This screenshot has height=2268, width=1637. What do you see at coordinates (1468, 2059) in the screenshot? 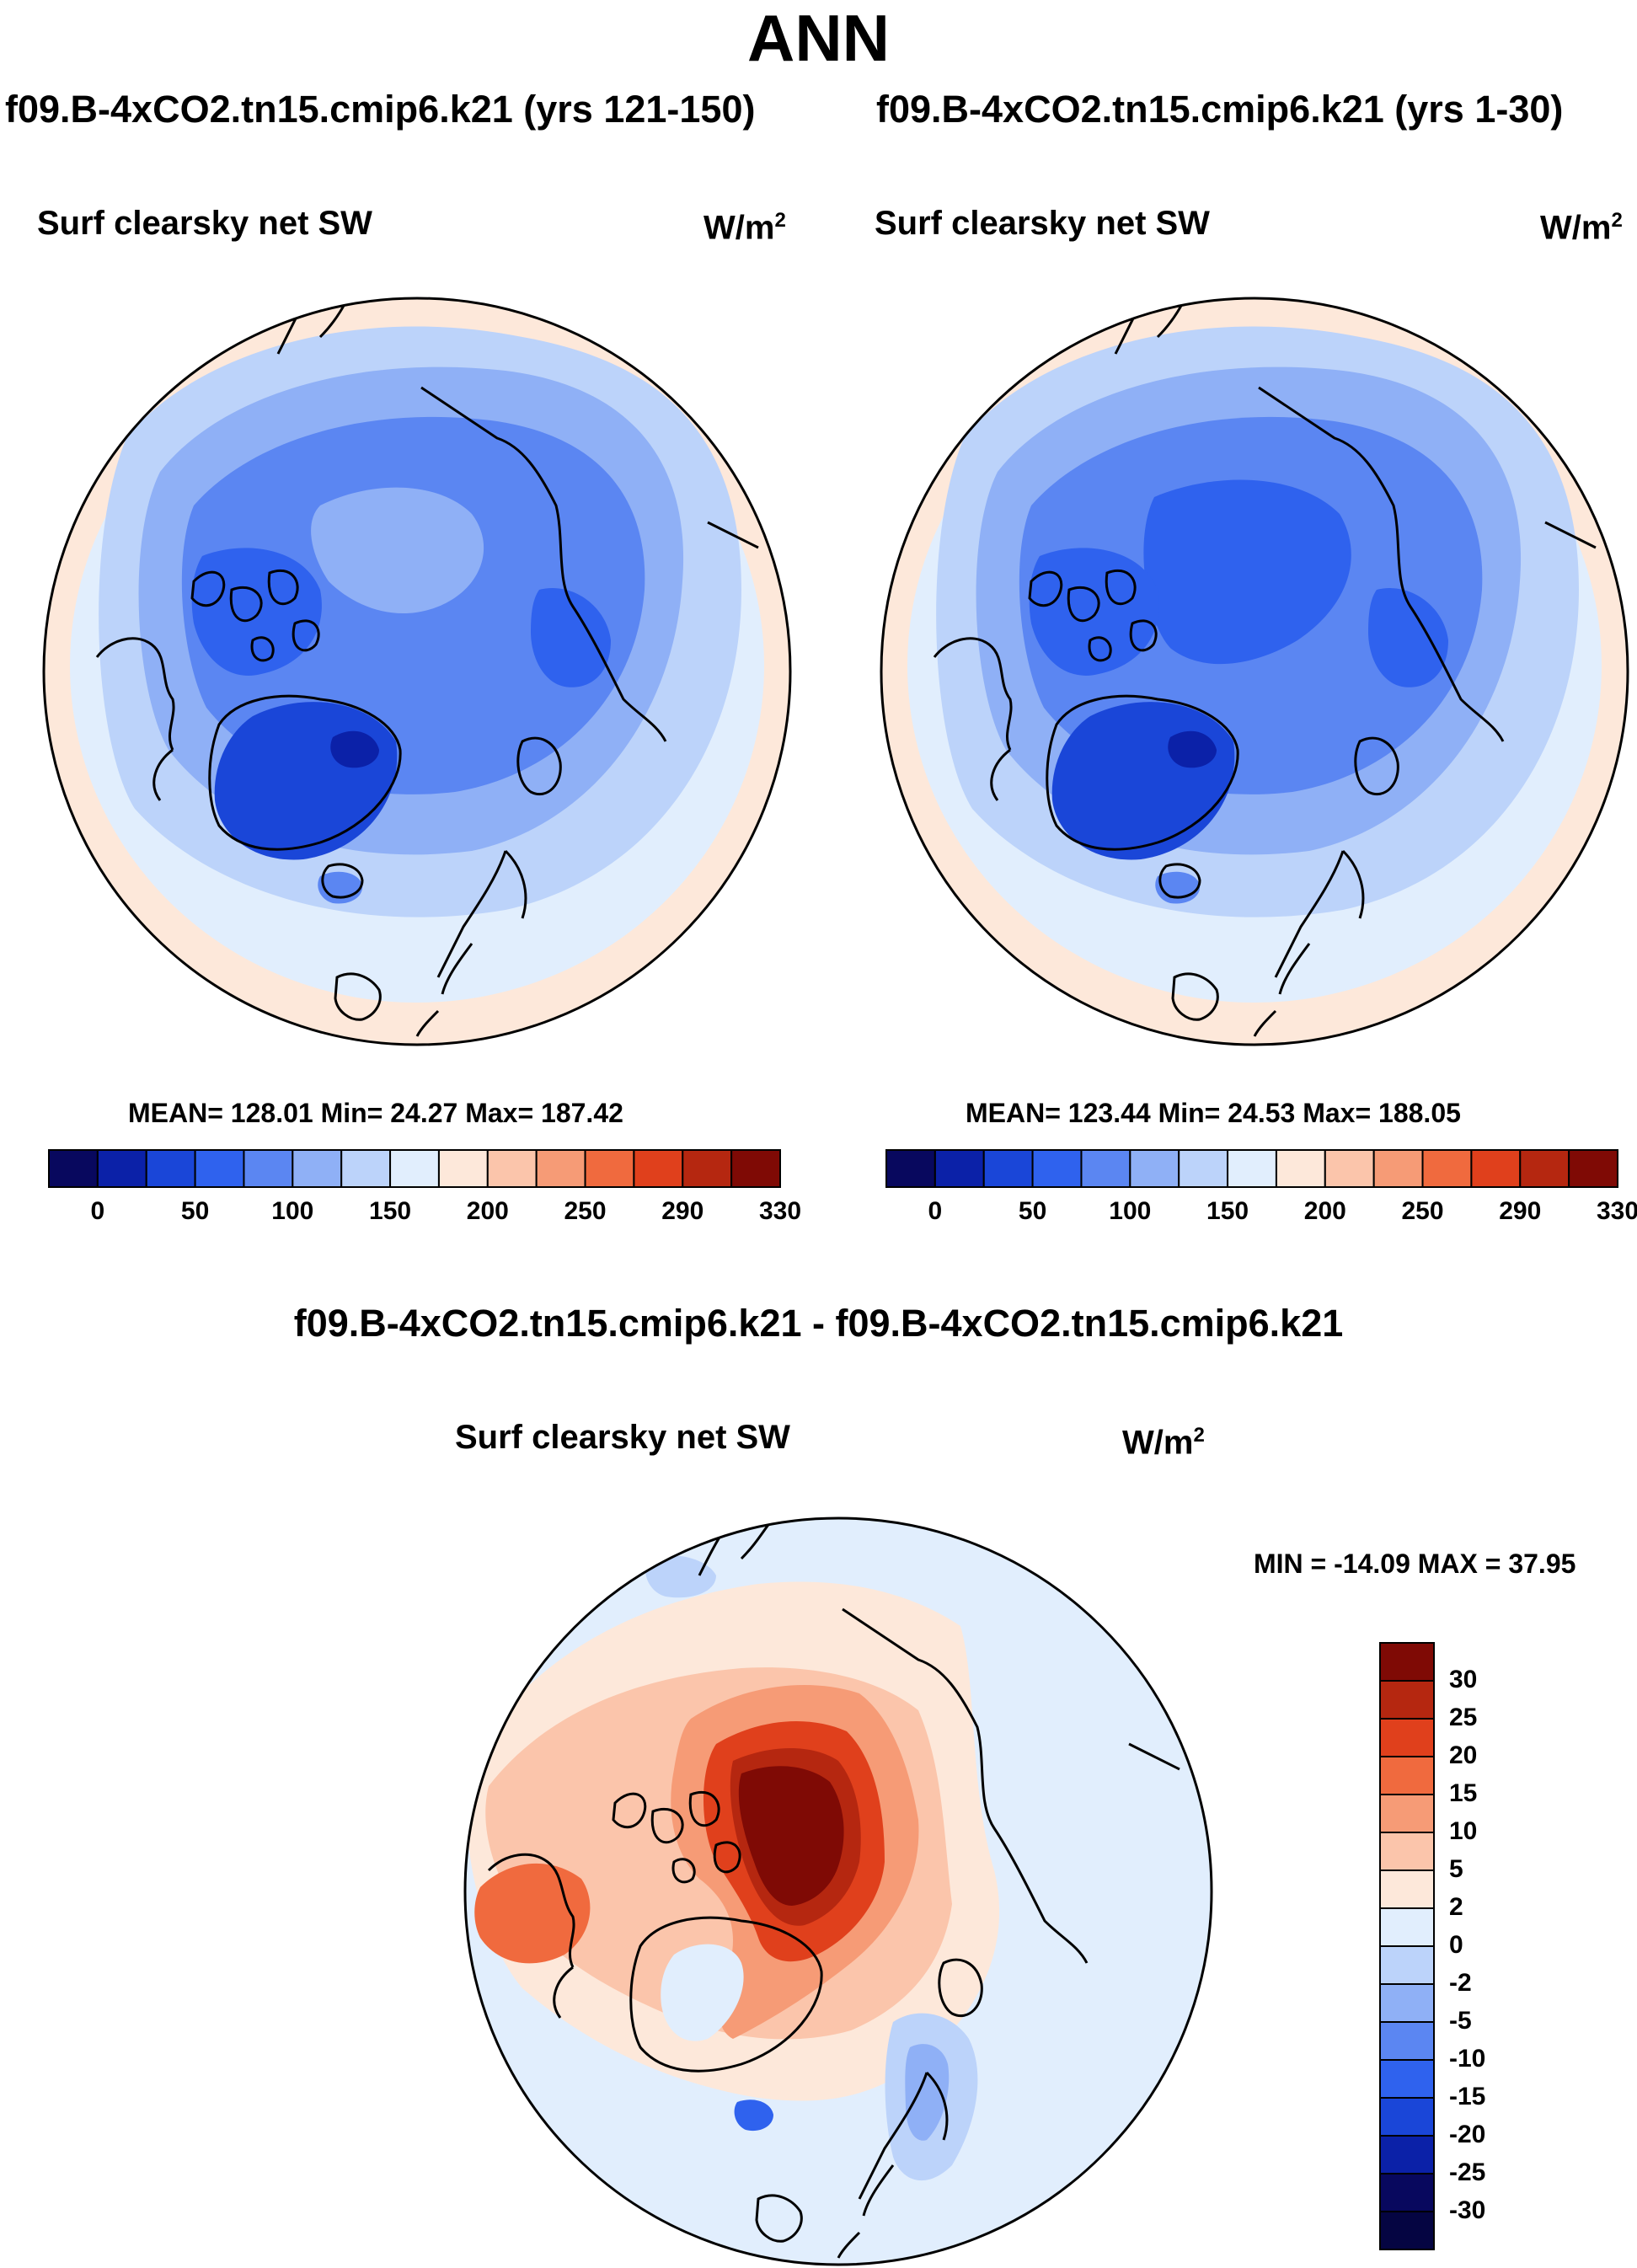
I see `colorbar-3-tick-label: -10` at bounding box center [1468, 2059].